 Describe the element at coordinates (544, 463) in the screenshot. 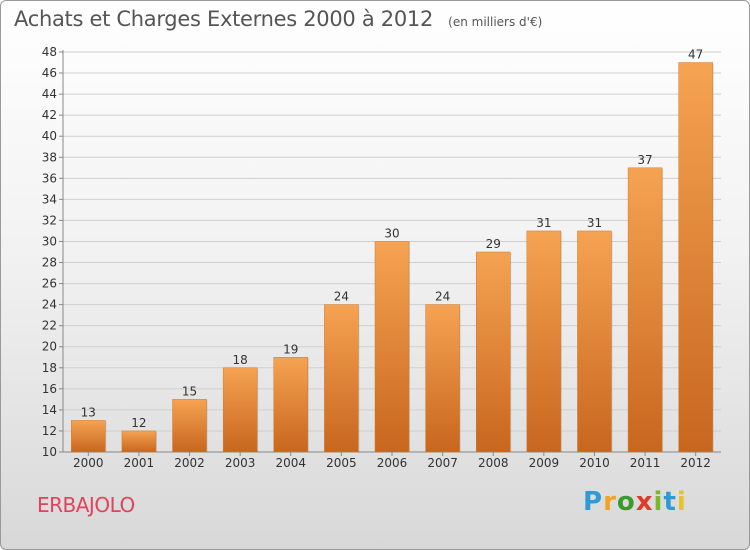

I see `x-tick-label: 2009` at that location.